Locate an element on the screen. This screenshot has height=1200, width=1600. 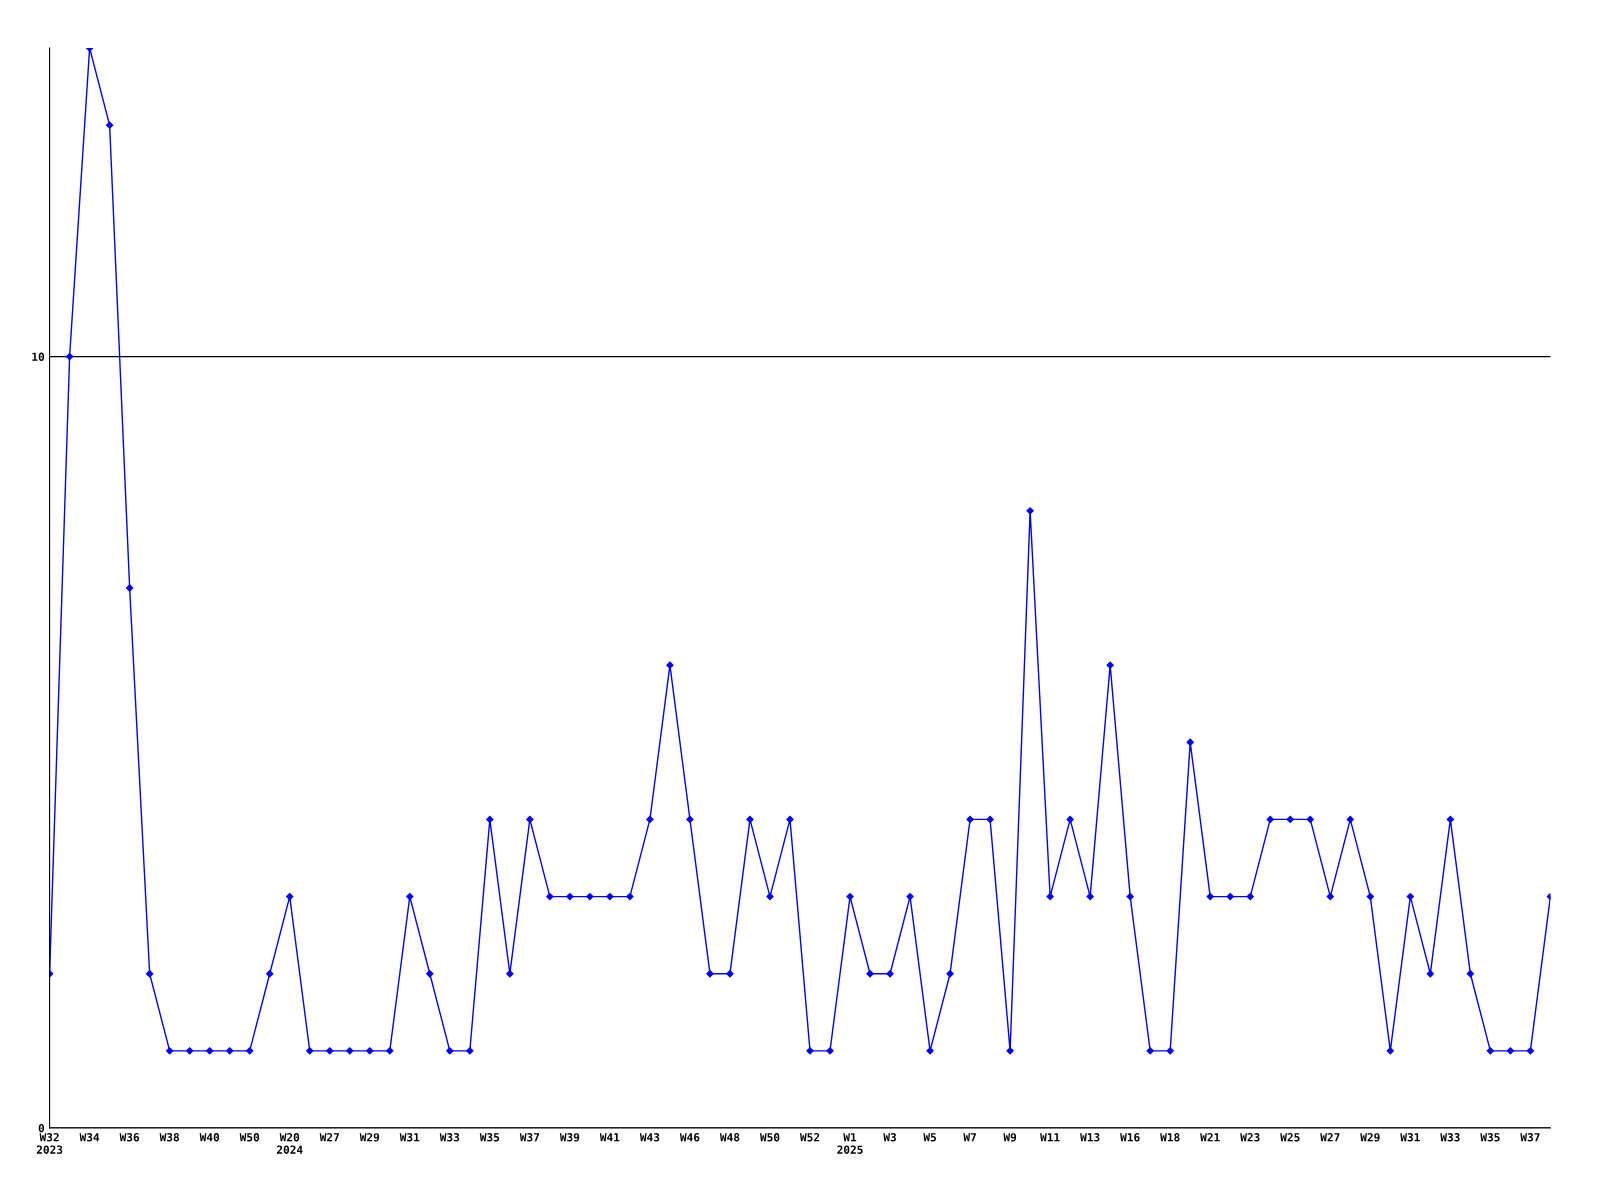
x-tick-label: W13 is located at coordinates (1090, 1137).